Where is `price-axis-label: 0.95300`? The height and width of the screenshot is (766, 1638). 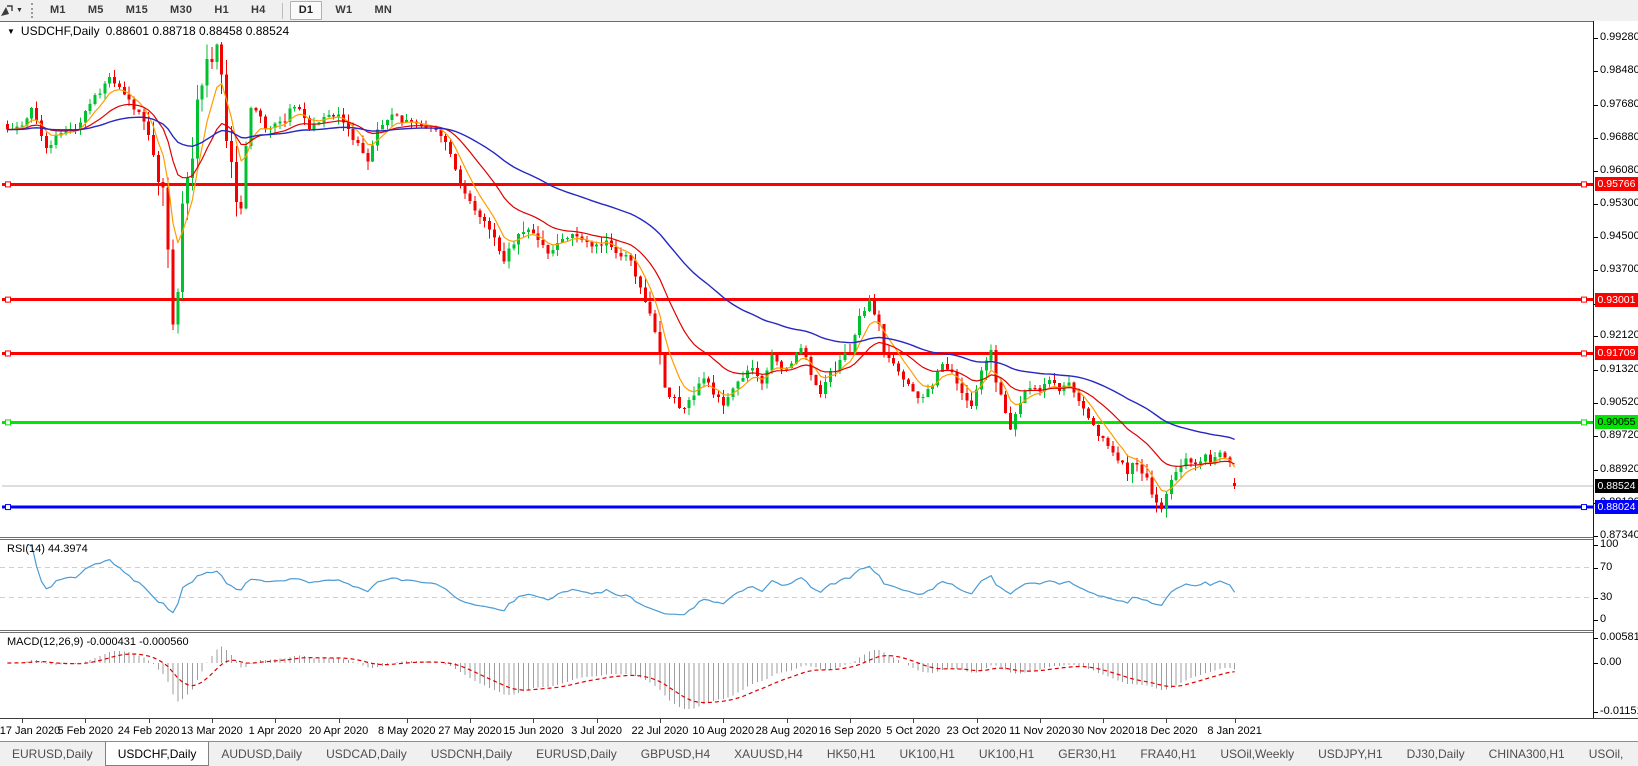
price-axis-label: 0.95300 is located at coordinates (1619, 202).